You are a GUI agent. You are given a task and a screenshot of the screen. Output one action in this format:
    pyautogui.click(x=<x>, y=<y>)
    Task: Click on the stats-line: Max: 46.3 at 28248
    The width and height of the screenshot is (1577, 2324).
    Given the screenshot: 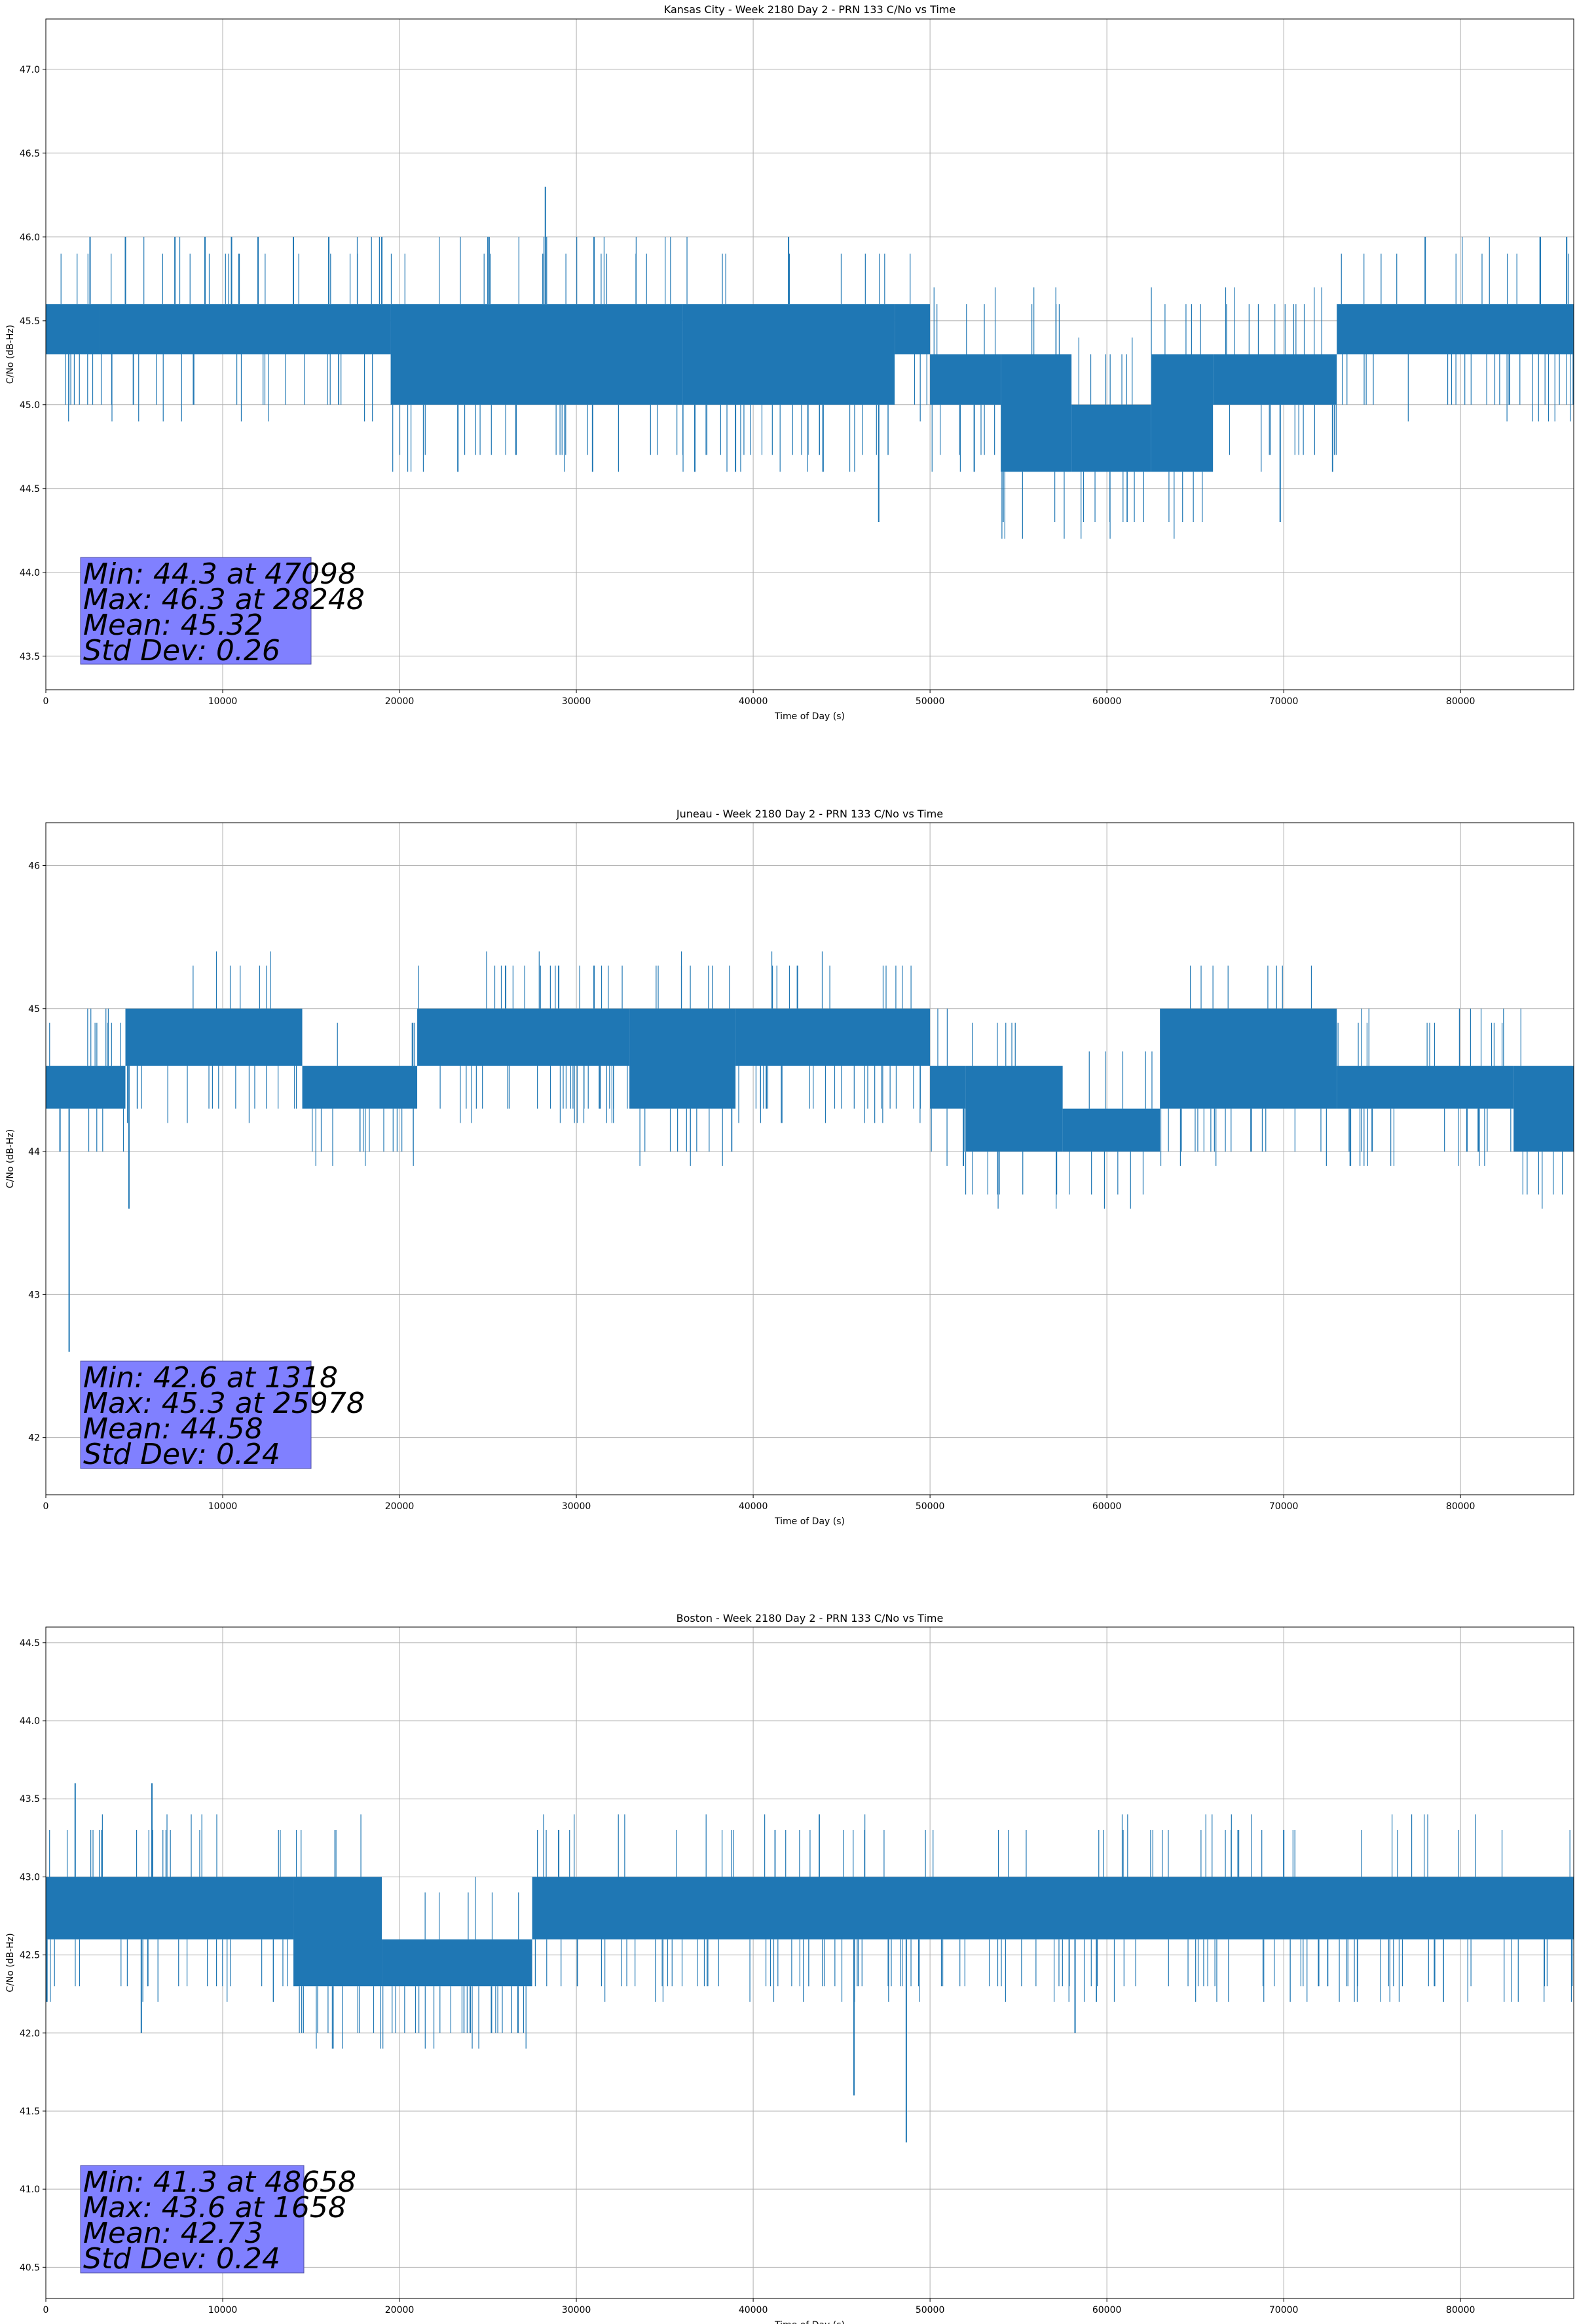 What is the action you would take?
    pyautogui.click(x=224, y=599)
    